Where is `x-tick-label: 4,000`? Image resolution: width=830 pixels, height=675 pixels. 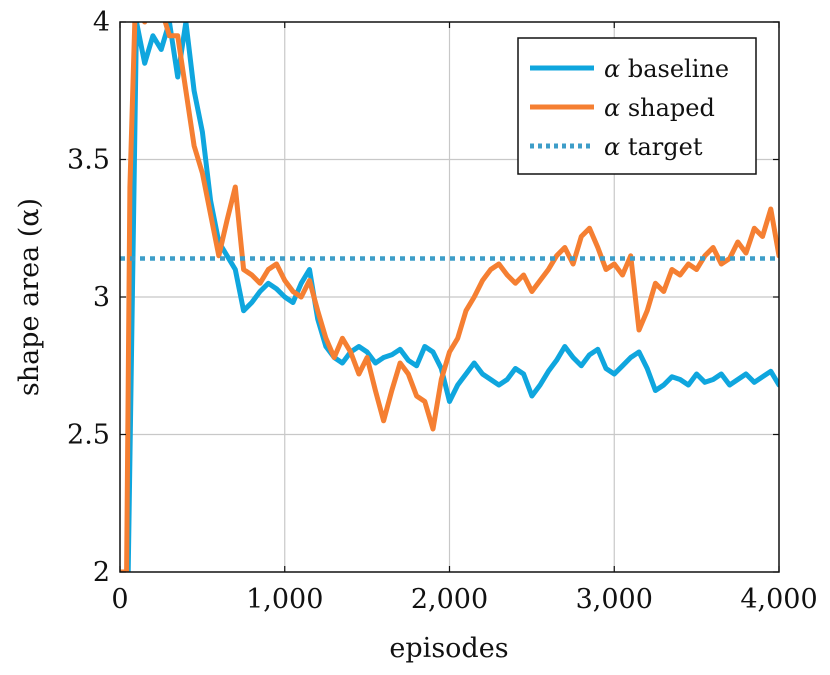 x-tick-label: 4,000 is located at coordinates (778, 599).